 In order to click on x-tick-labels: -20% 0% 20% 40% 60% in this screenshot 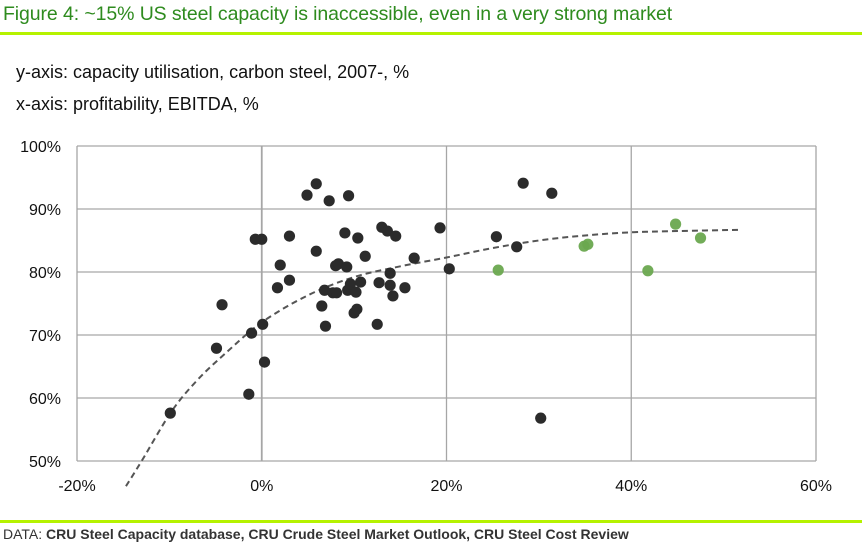, I will do `click(445, 486)`.